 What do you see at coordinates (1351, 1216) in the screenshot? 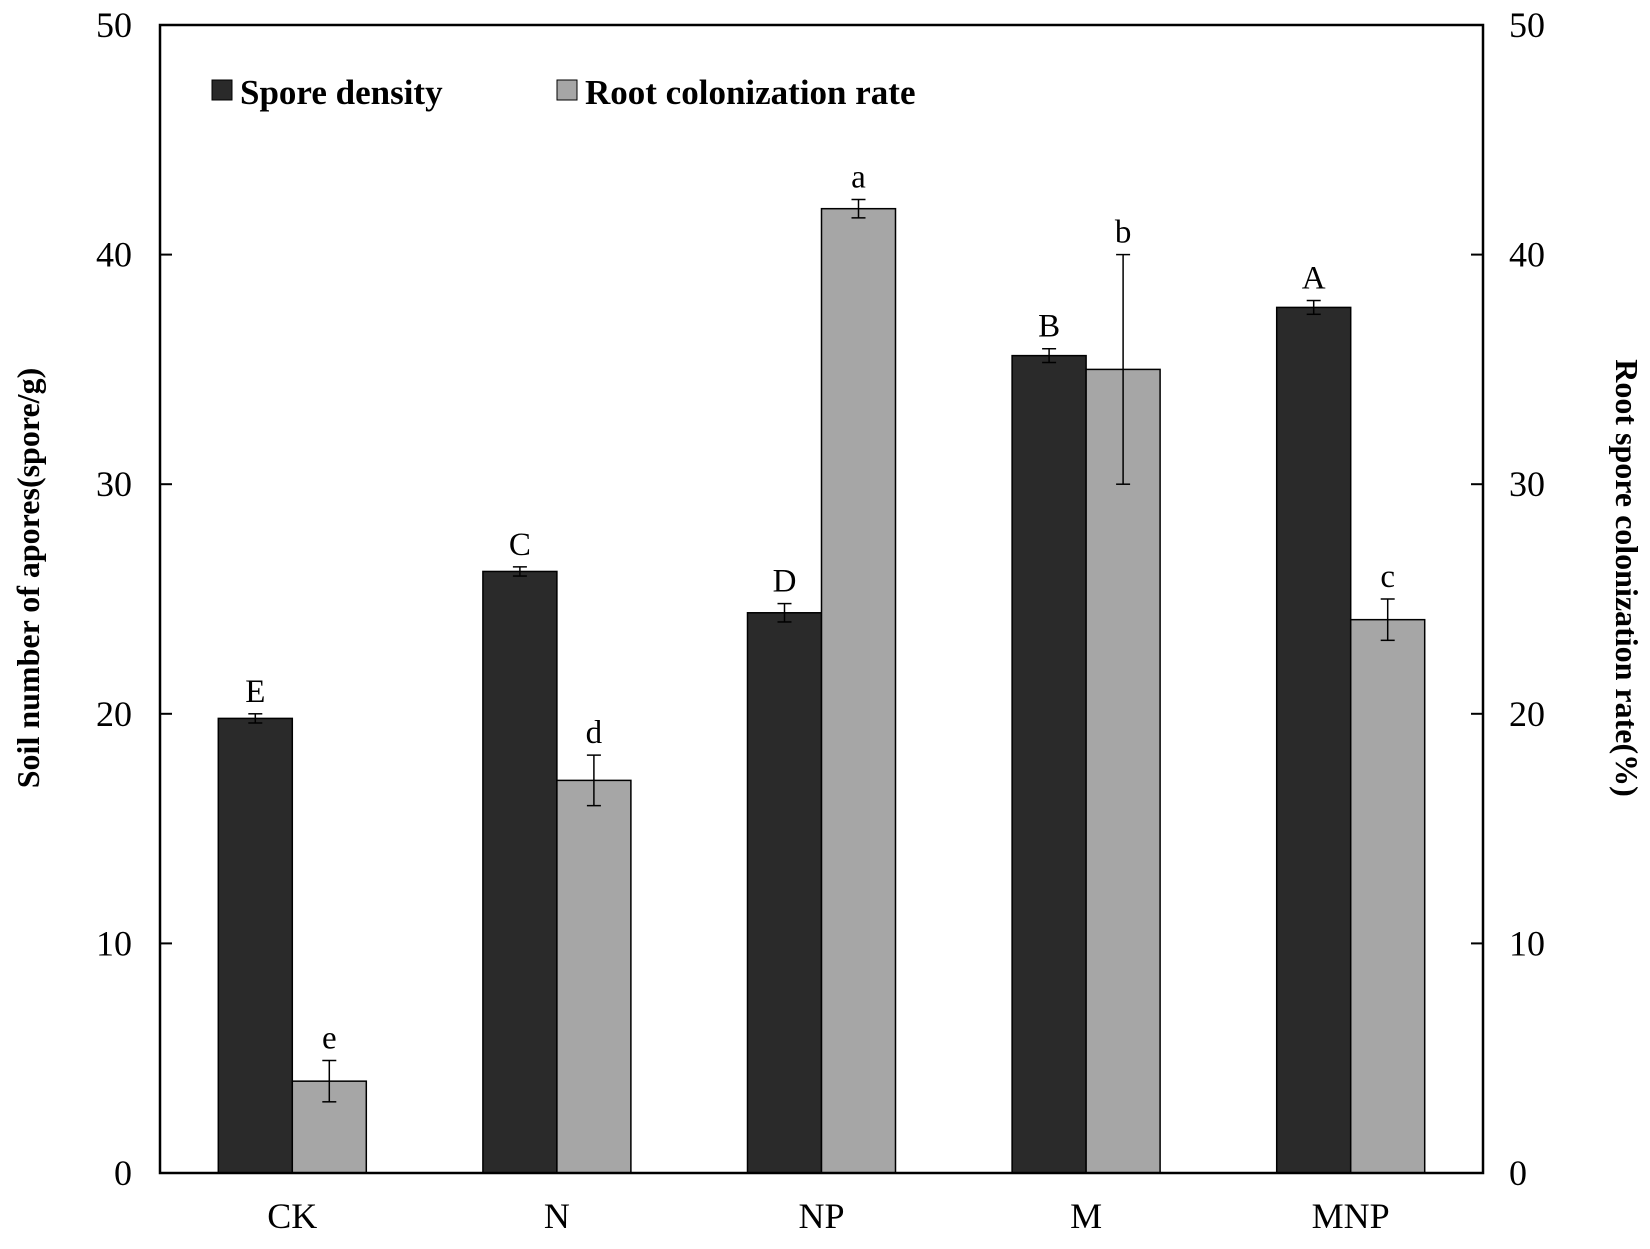
I see `x-tick-label: MNP` at bounding box center [1351, 1216].